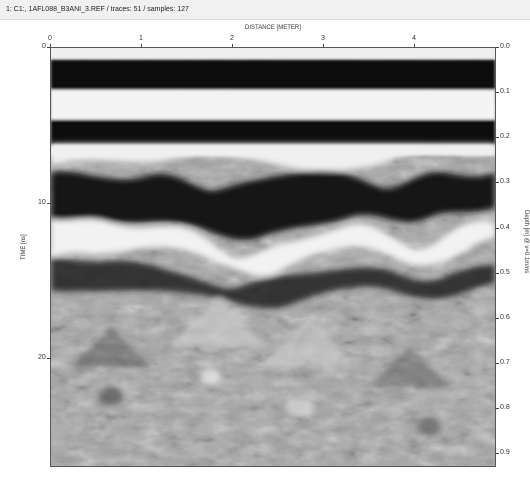 Image resolution: width=530 pixels, height=485 pixels. I want to click on depth-tick-label: 0.2, so click(505, 137).